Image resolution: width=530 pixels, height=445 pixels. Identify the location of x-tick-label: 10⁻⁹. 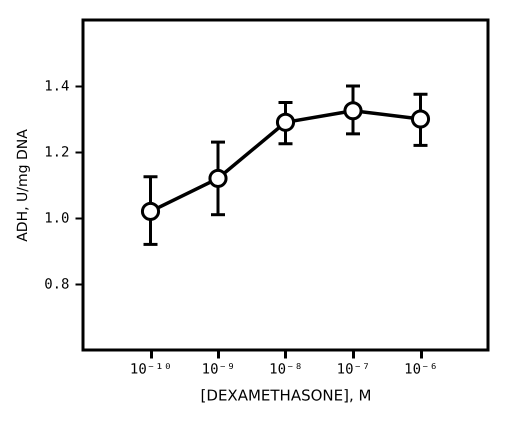
(219, 370).